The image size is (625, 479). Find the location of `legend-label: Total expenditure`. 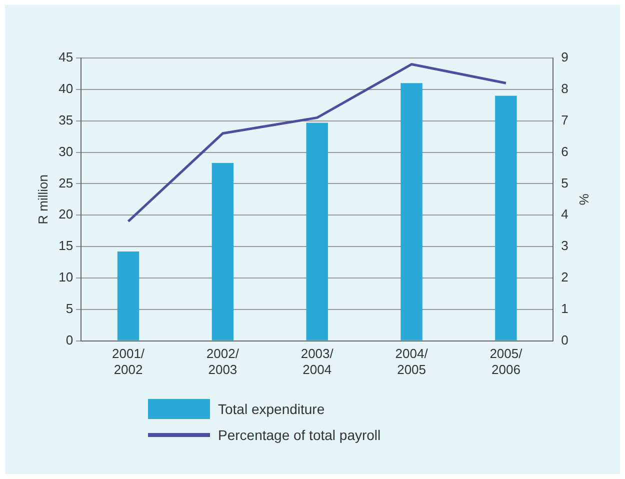

legend-label: Total expenditure is located at coordinates (271, 409).